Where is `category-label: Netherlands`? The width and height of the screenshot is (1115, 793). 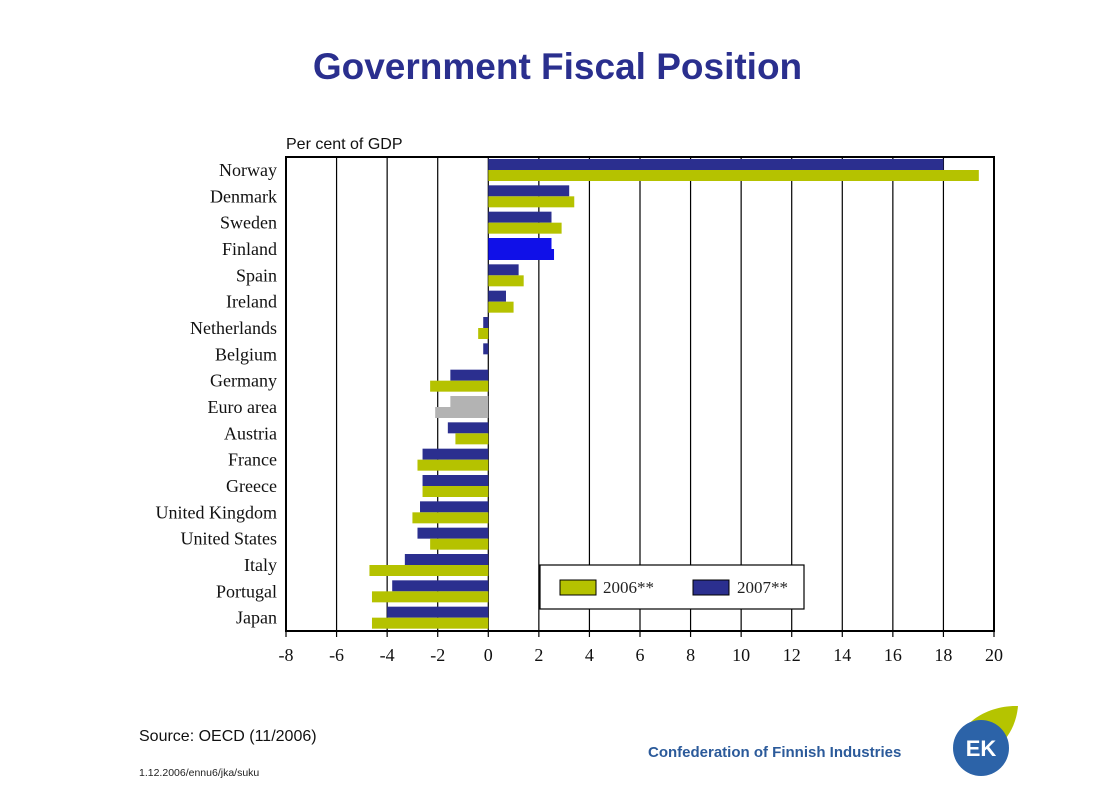 category-label: Netherlands is located at coordinates (233, 328).